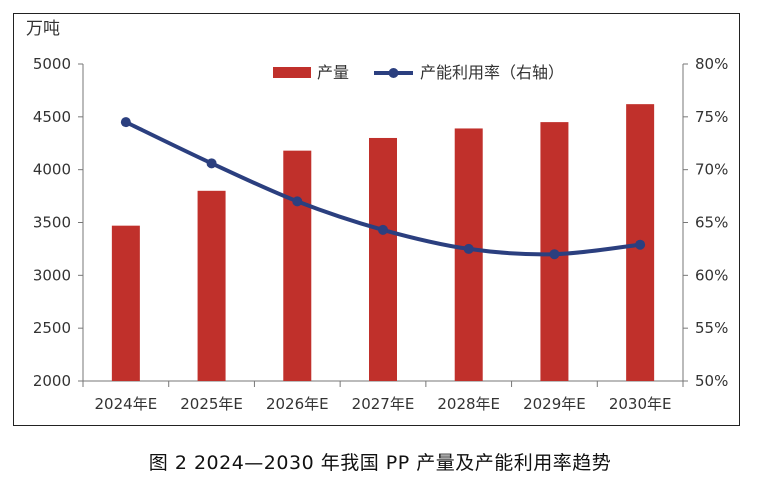 The width and height of the screenshot is (760, 500). Describe the element at coordinates (52, 223) in the screenshot. I see `left-tick-label: 3500` at that location.